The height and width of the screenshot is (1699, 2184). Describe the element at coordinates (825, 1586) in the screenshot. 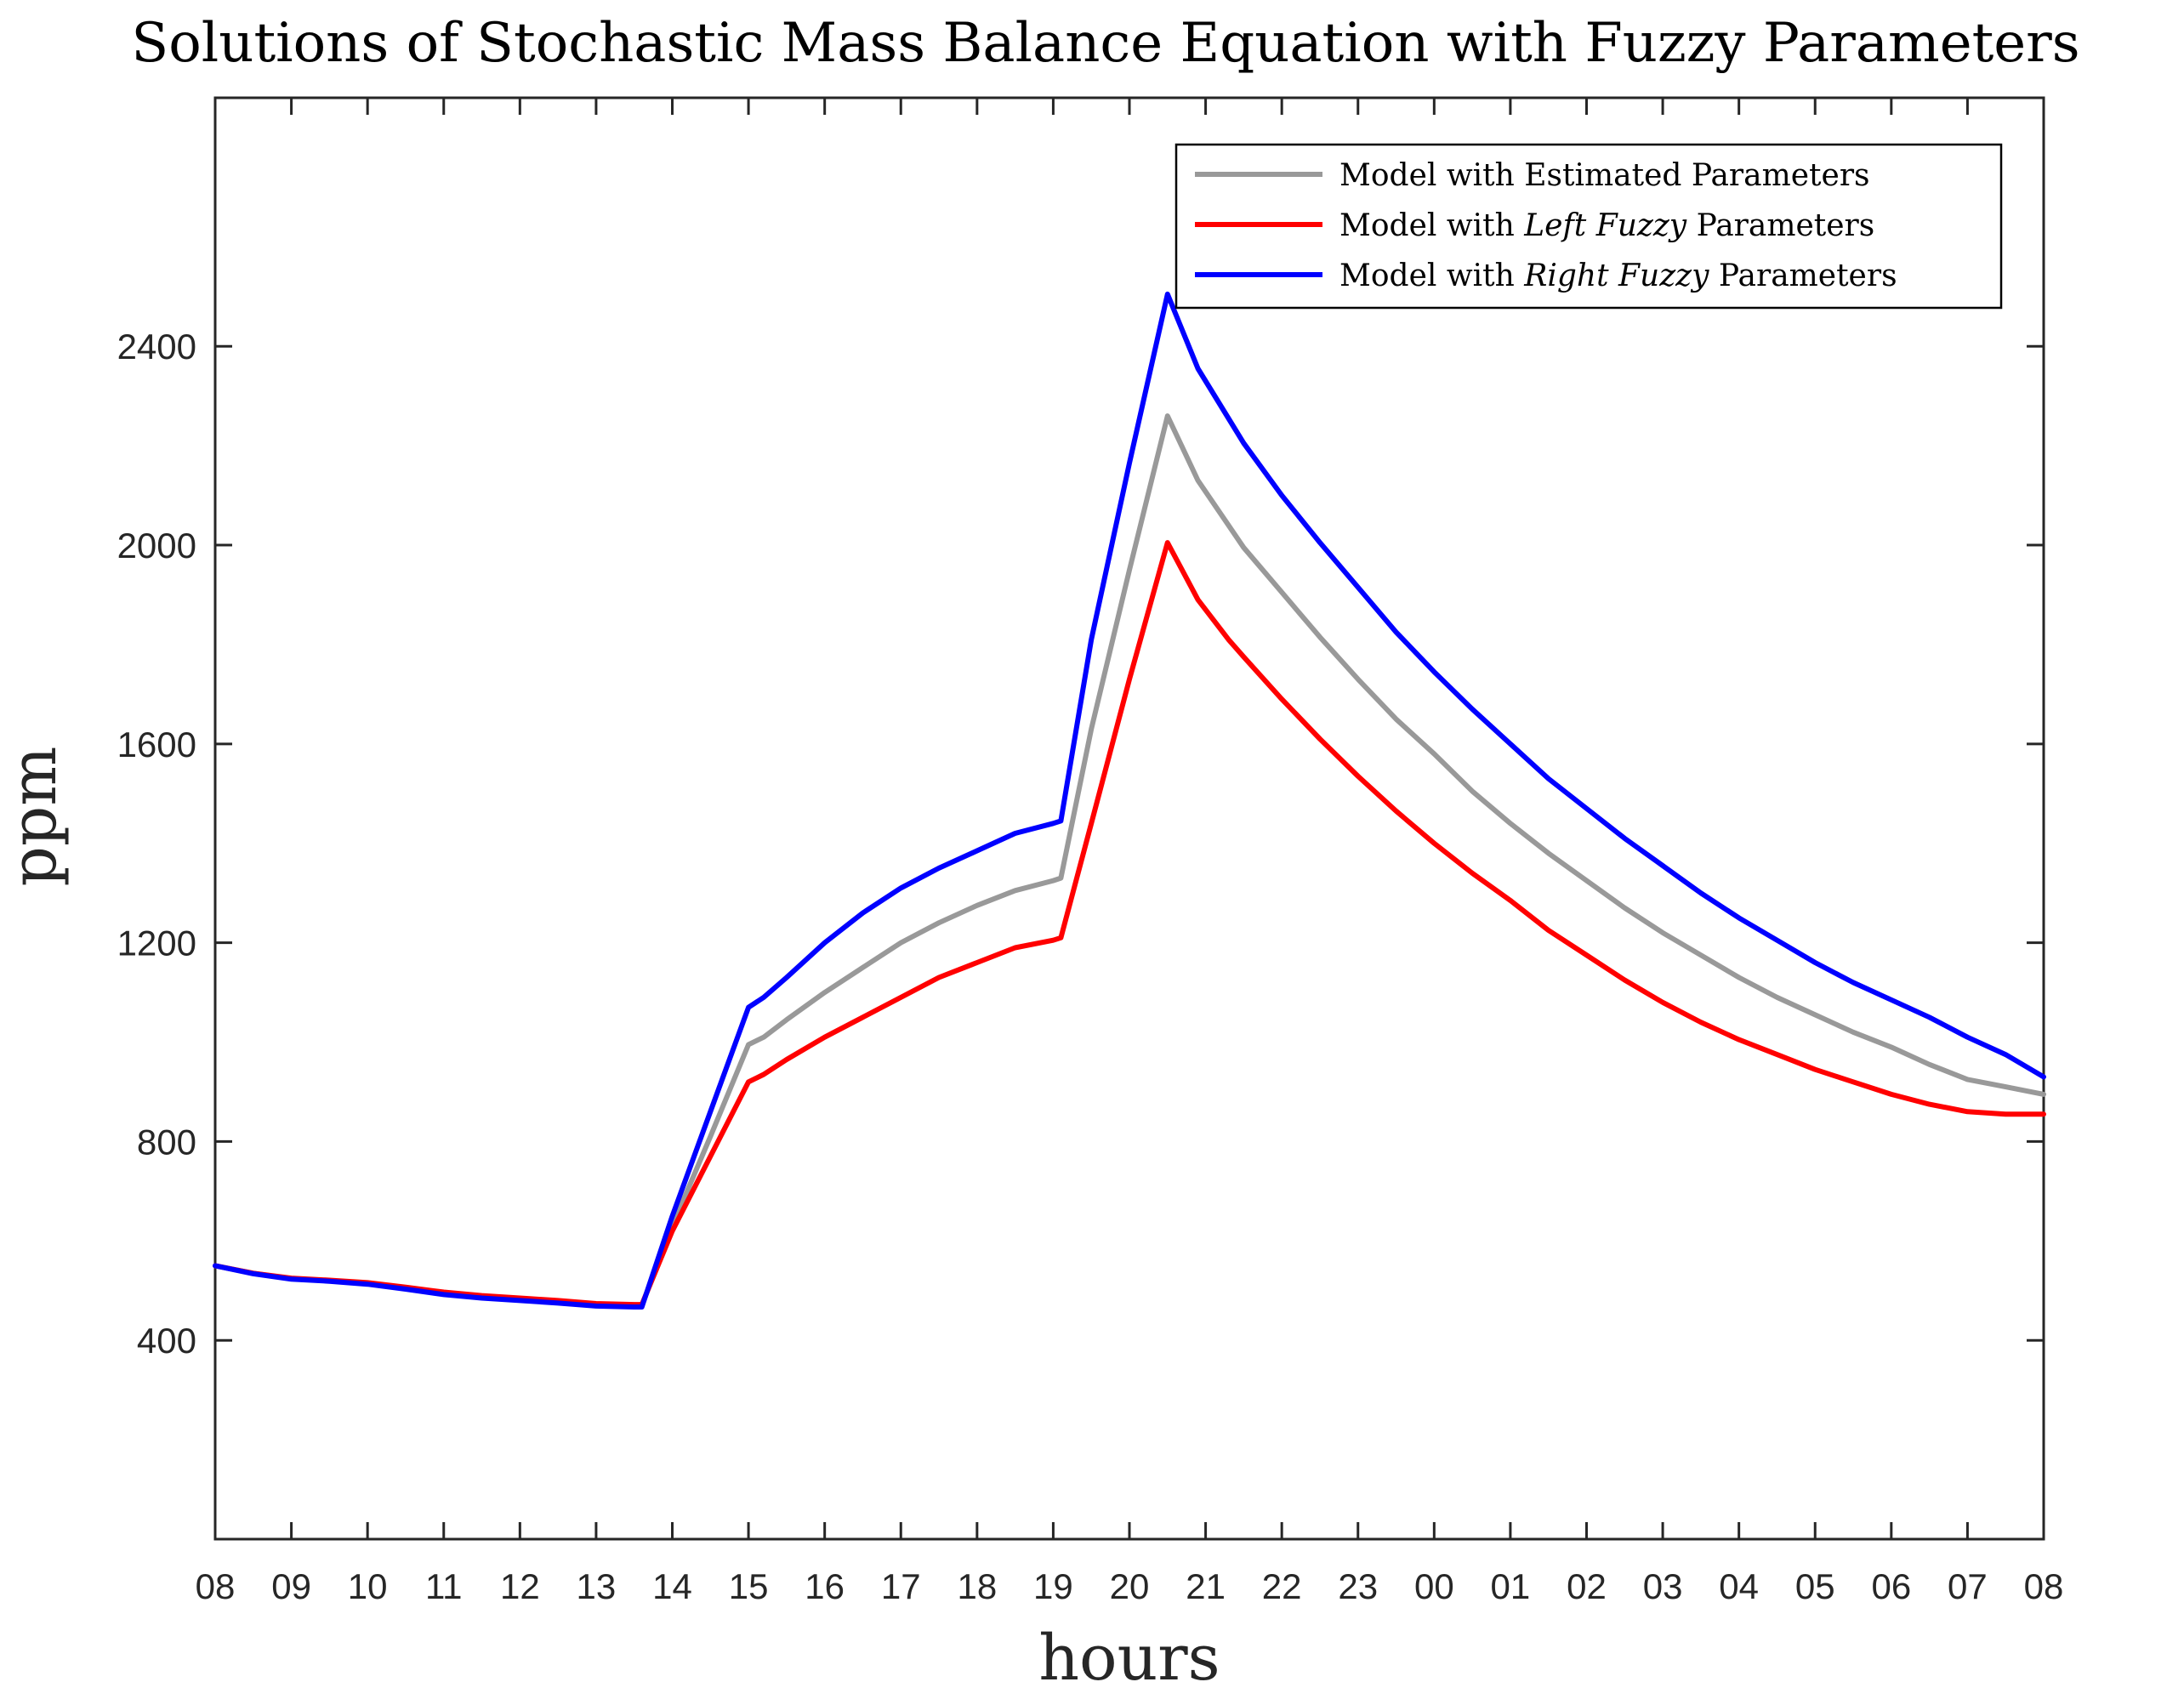

I see `x-tick-label: 16` at that location.